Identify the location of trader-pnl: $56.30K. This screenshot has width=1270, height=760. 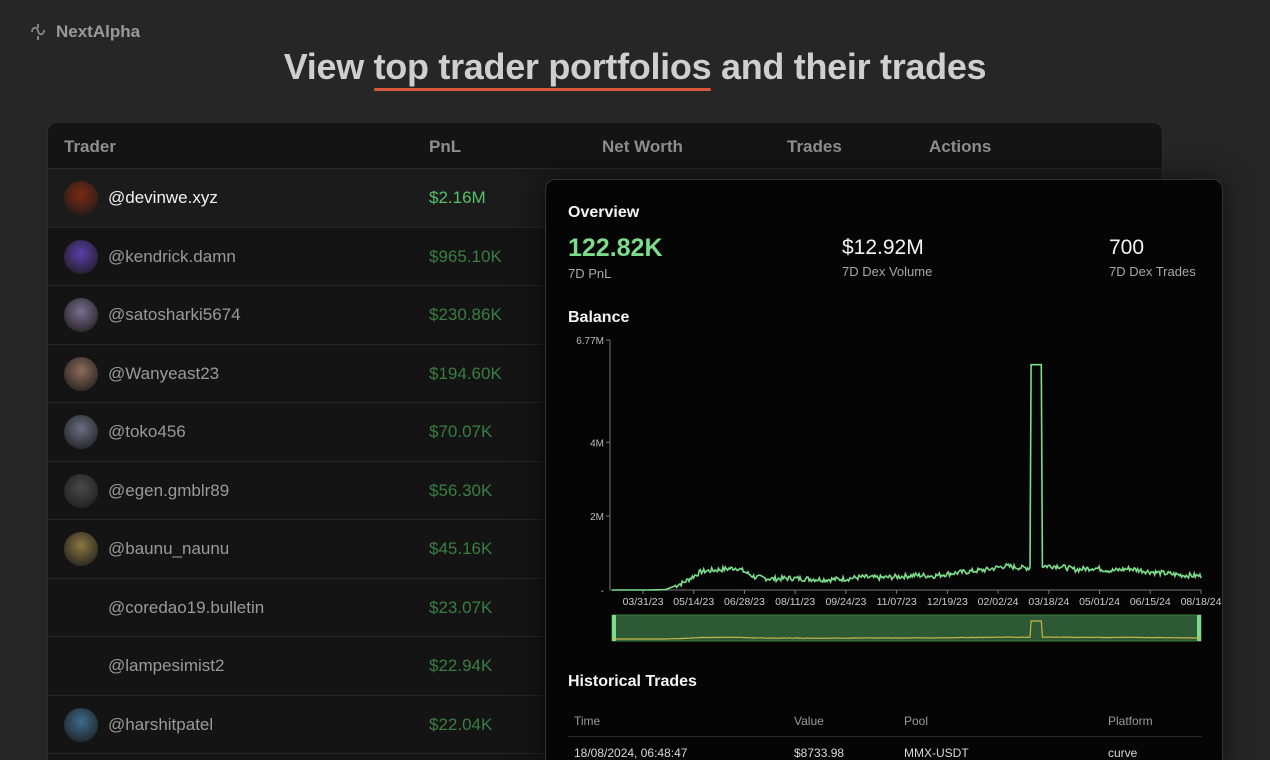
(461, 490).